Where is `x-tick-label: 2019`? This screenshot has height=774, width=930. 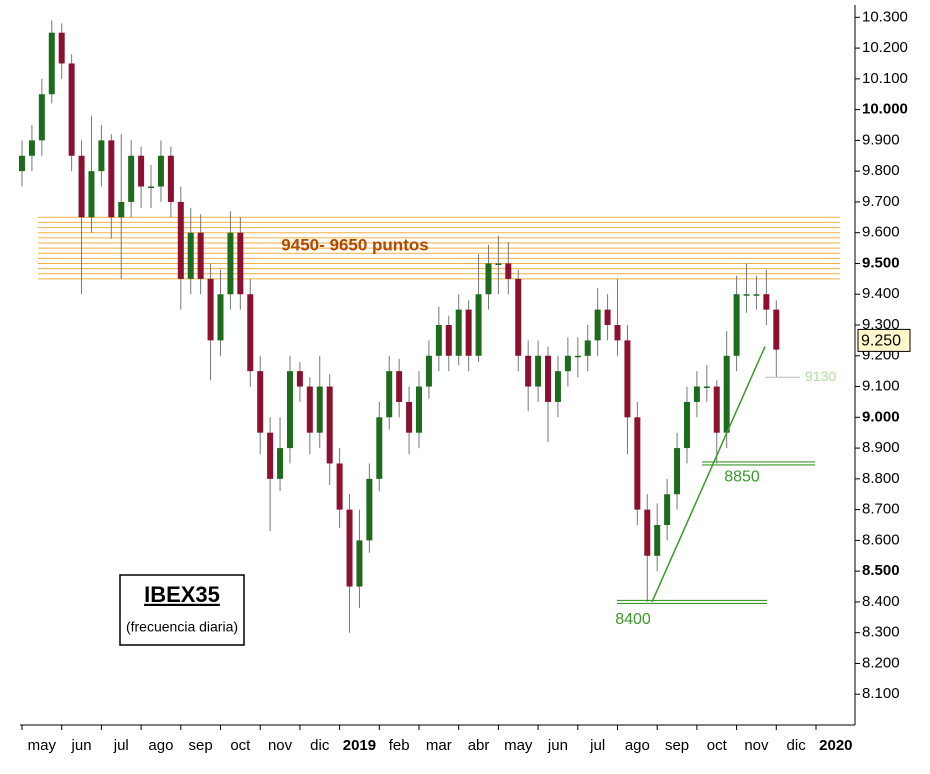 x-tick-label: 2019 is located at coordinates (359, 745).